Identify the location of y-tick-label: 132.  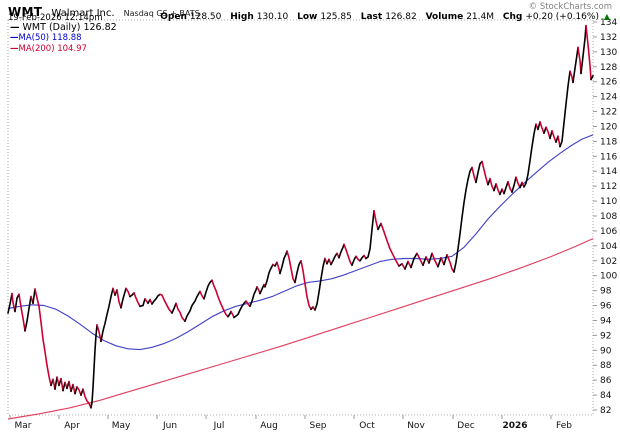
(608, 38).